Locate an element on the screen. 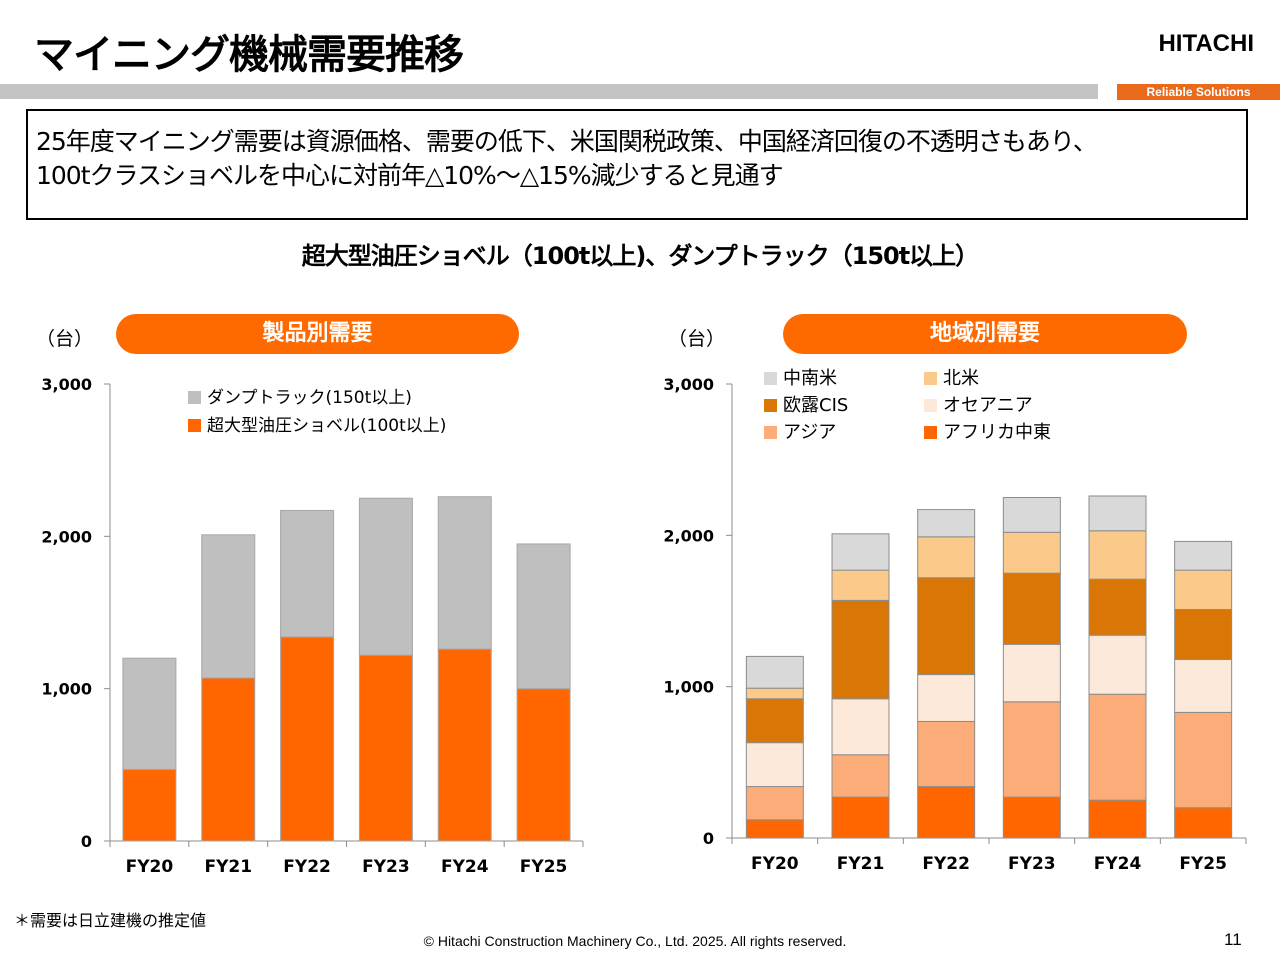  legend-label: オセアニア is located at coordinates (988, 405).